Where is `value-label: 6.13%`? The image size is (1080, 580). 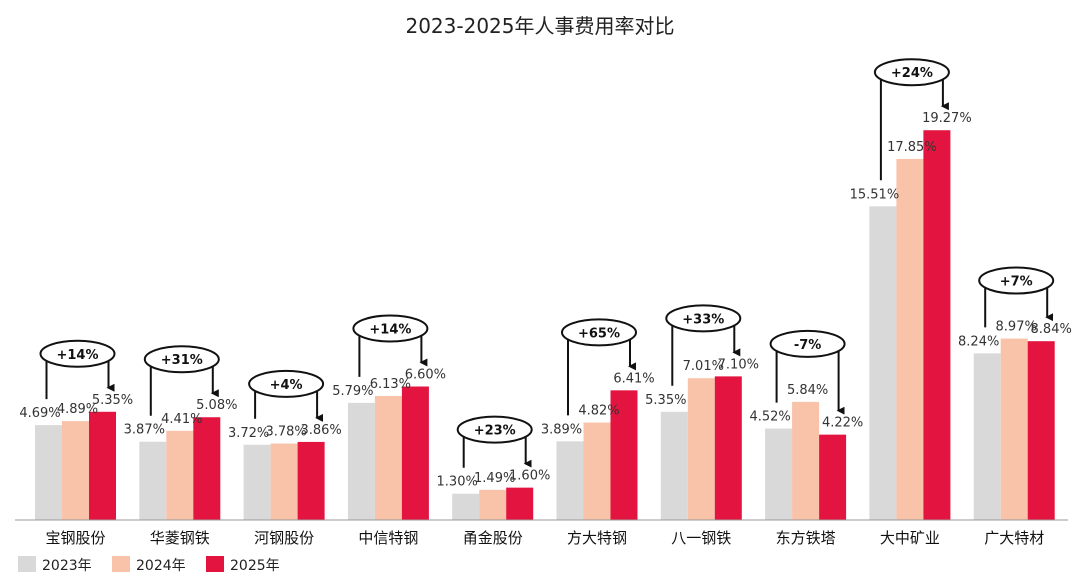 value-label: 6.13% is located at coordinates (390, 384).